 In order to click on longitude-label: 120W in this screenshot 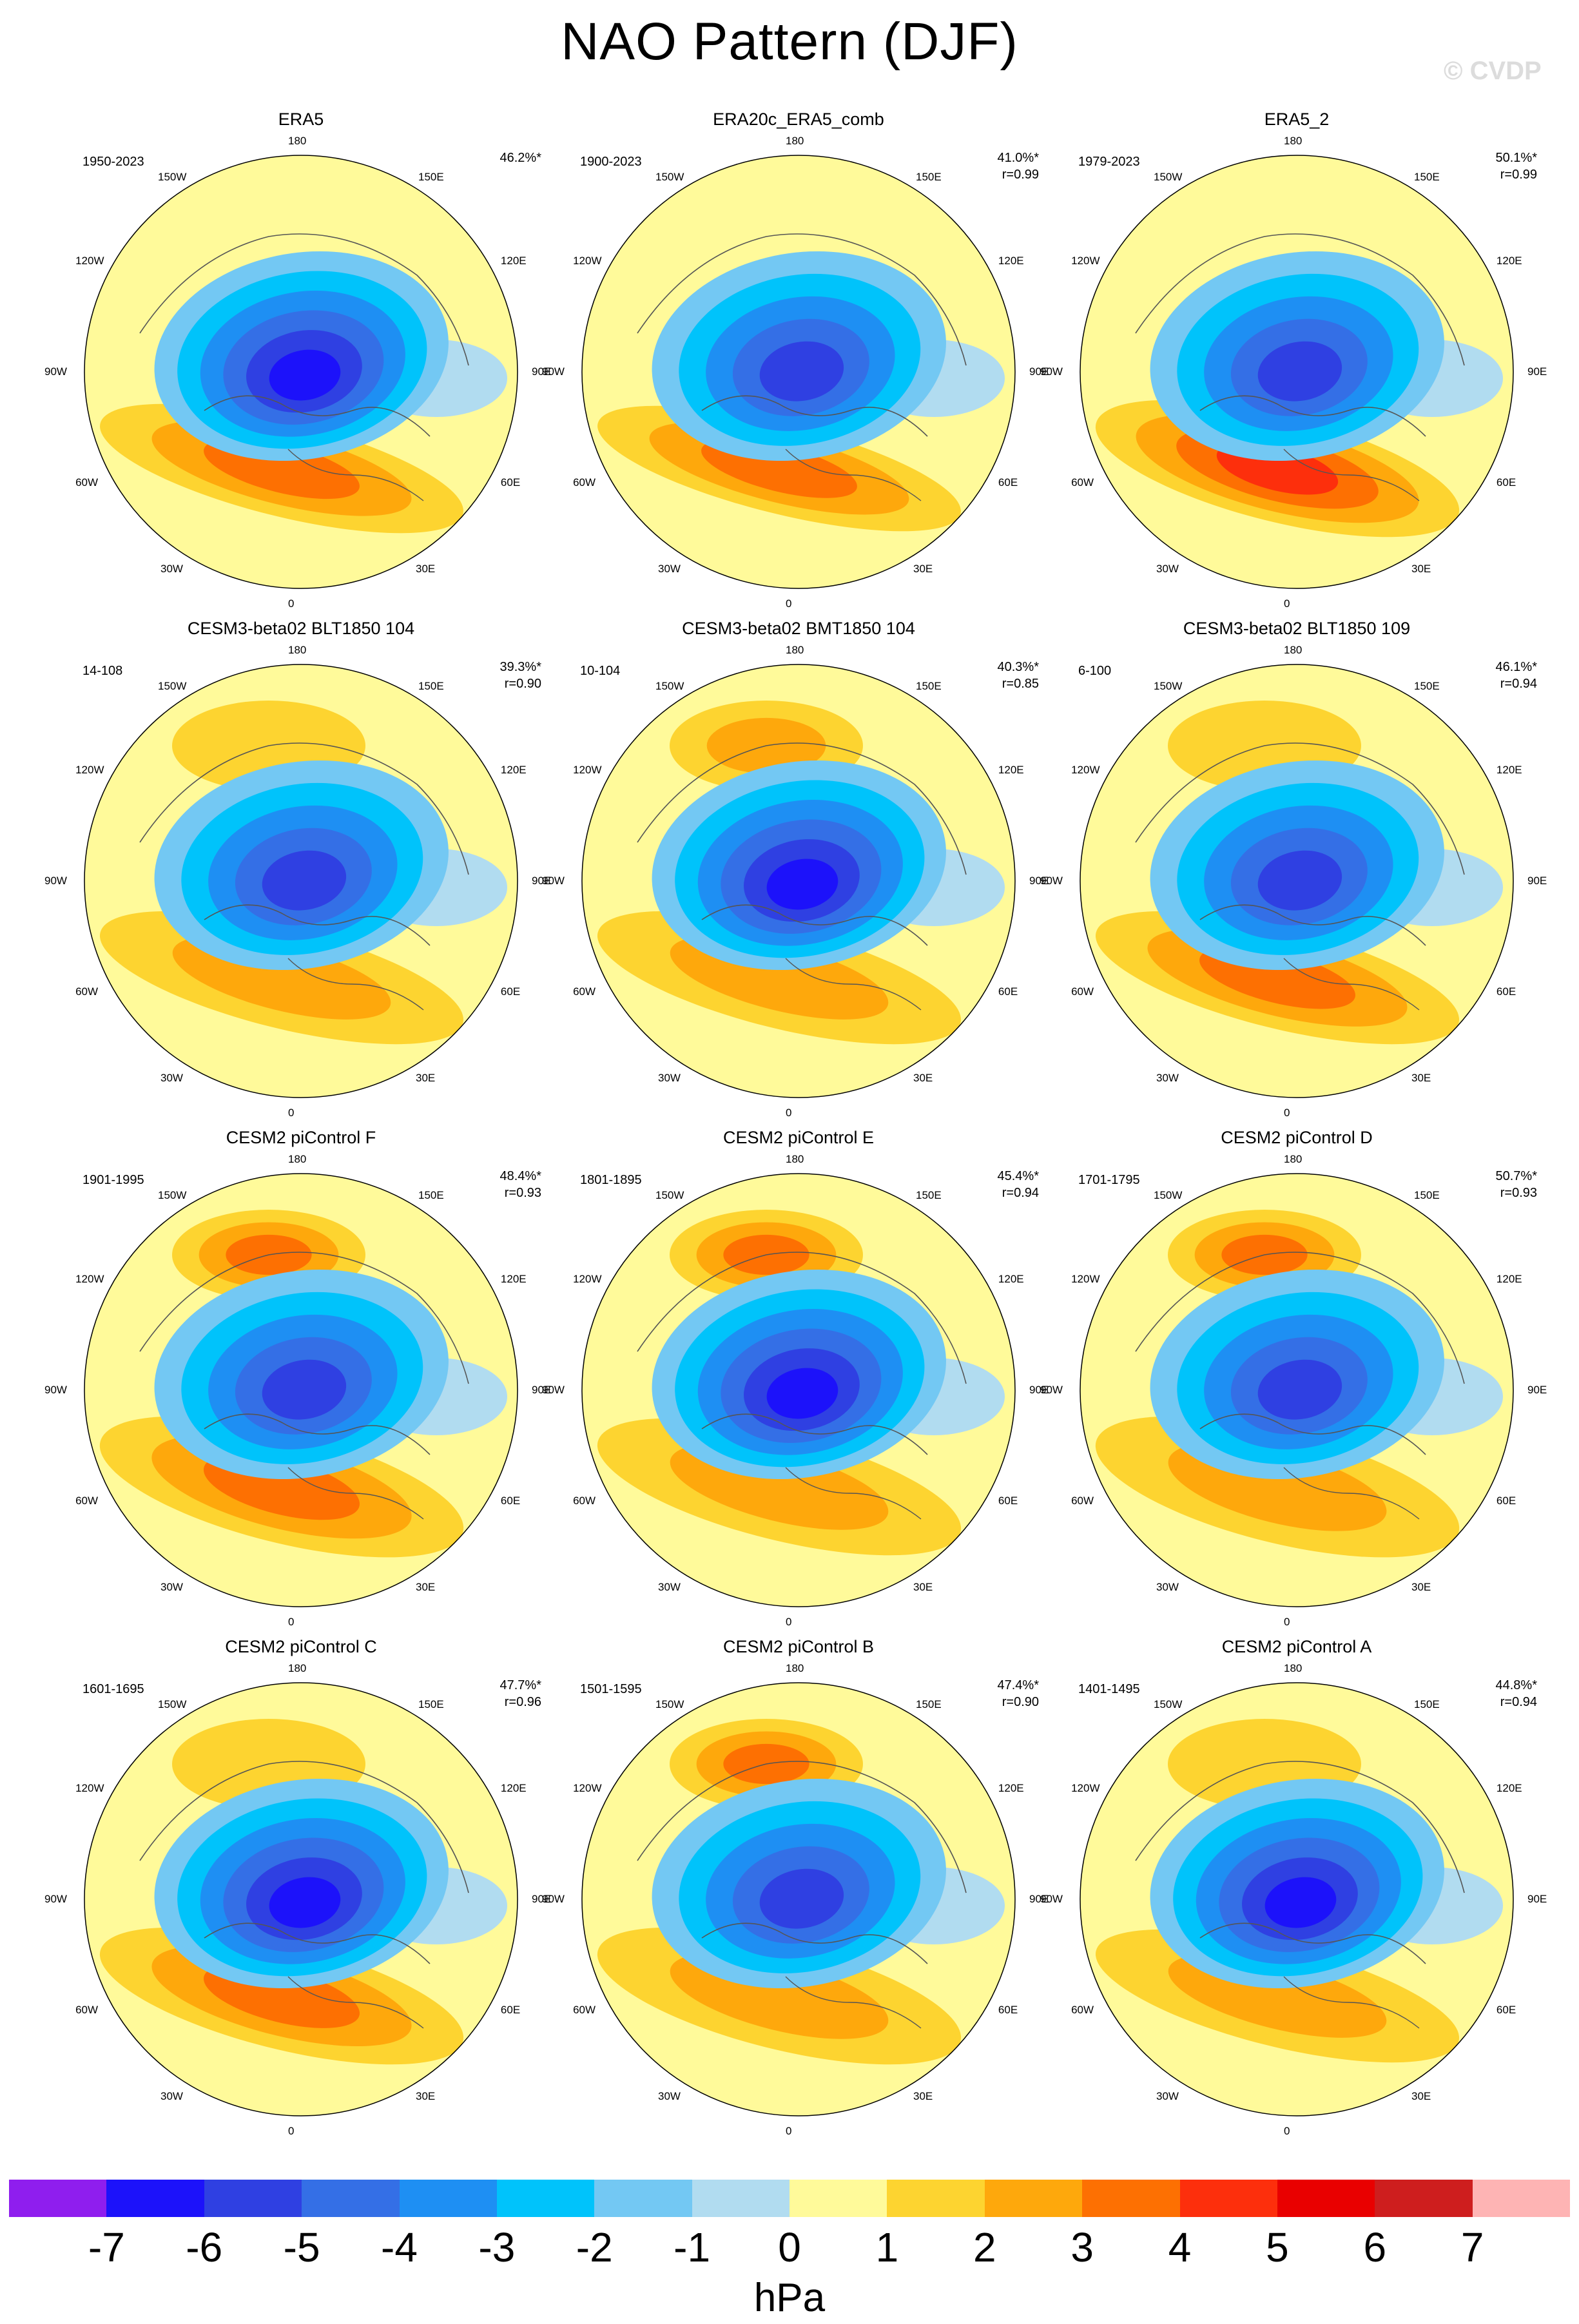, I will do `click(1085, 770)`.